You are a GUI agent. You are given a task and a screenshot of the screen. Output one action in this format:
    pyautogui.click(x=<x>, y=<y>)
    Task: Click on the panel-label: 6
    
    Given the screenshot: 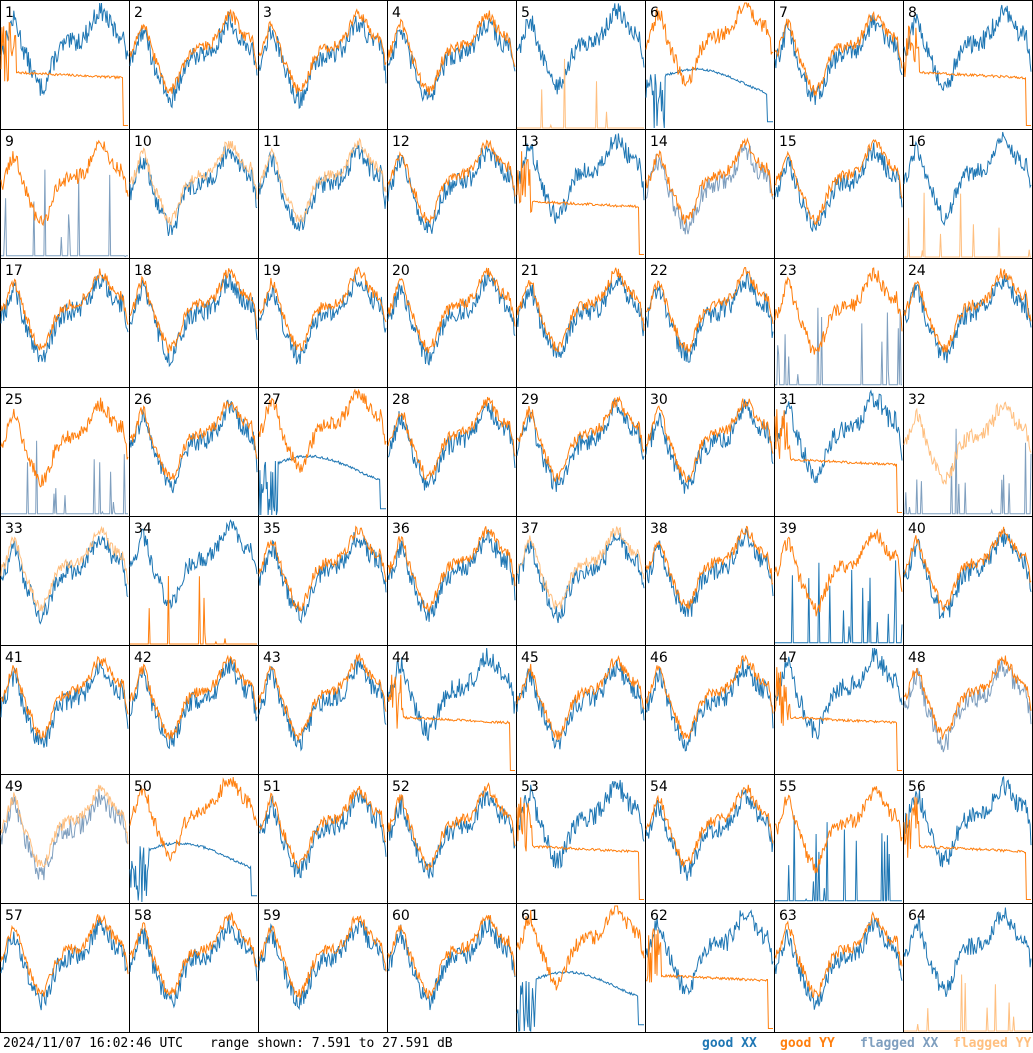 What is the action you would take?
    pyautogui.click(x=654, y=13)
    